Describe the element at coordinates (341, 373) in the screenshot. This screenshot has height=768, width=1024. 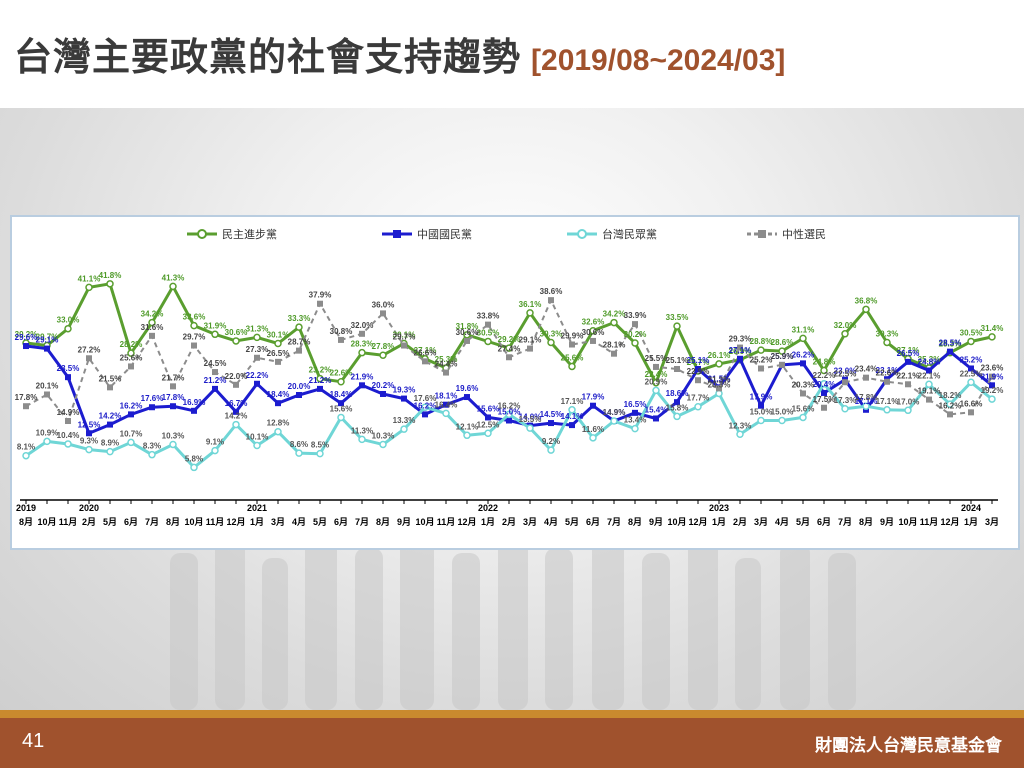
I see `data-label: 22.6%` at that location.